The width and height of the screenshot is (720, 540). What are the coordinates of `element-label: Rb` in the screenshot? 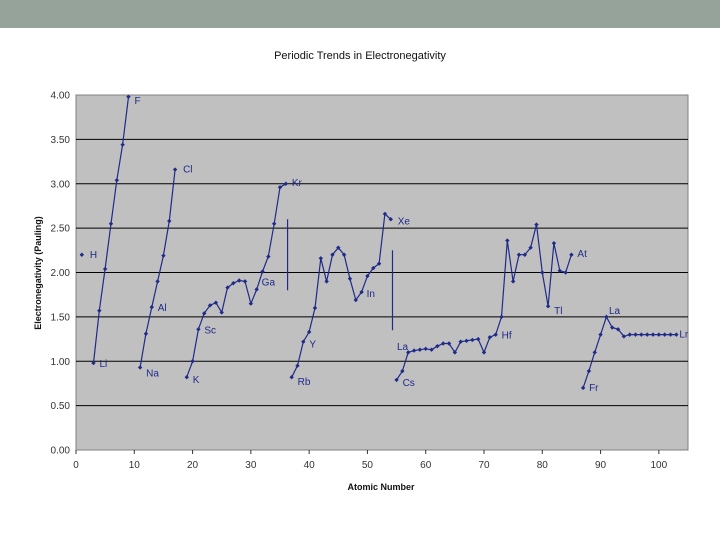 It's located at (304, 382).